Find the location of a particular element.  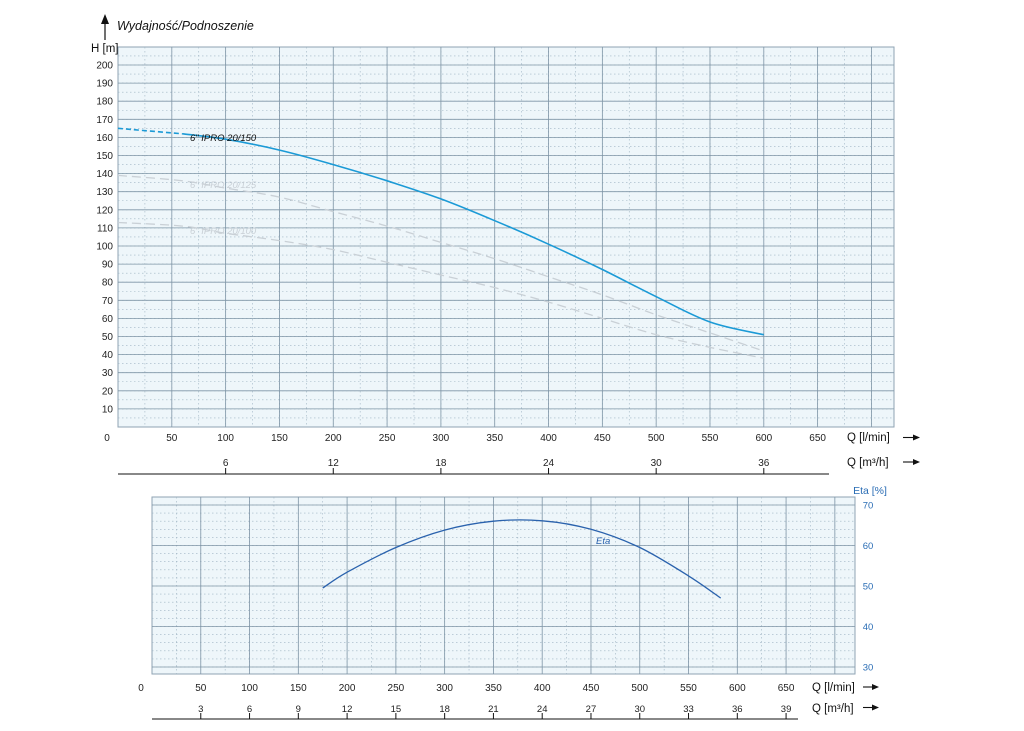

curve-ipro-20-150-dashed is located at coordinates (150, 131).